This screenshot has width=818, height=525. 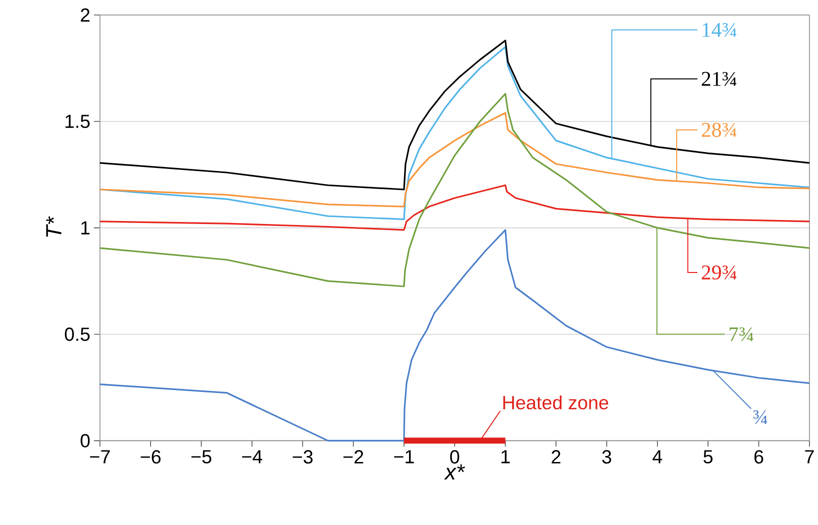 I want to click on x-tick-label: −5, so click(x=201, y=457).